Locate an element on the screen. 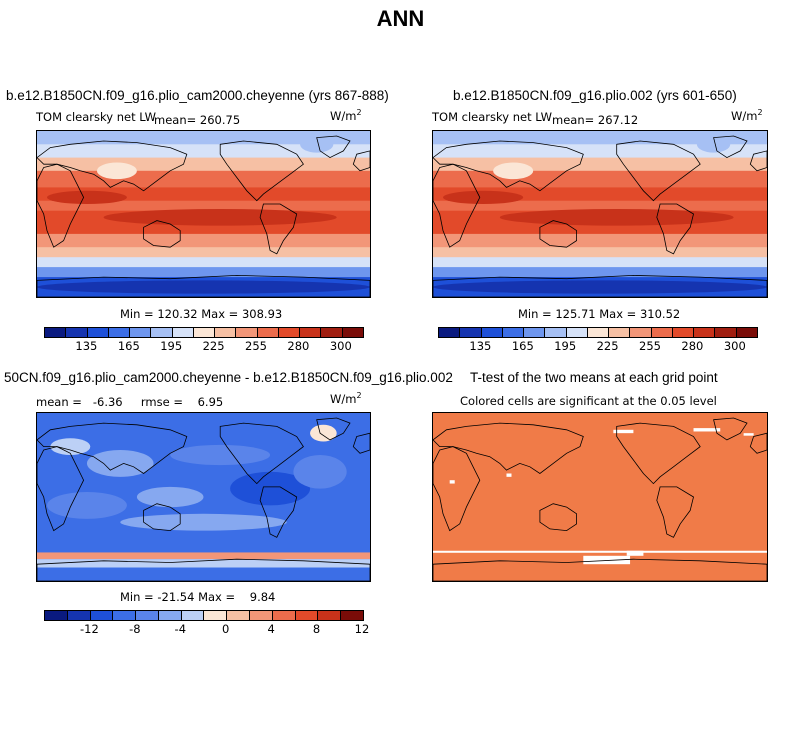 The image size is (801, 733). panel3-colorbar-tick-label: -12 is located at coordinates (89, 629).